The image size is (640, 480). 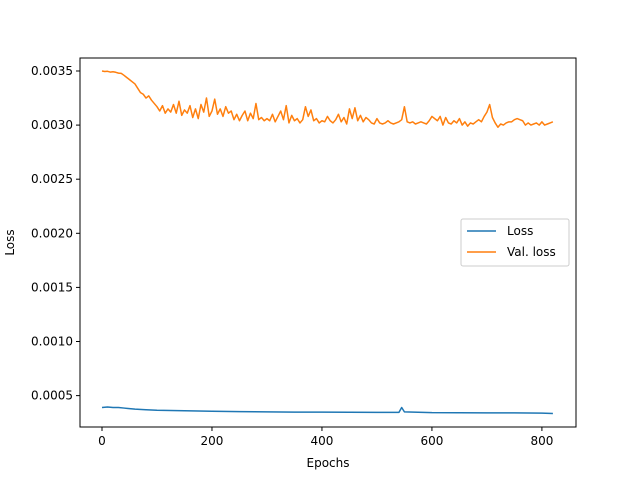 I want to click on series-line-loss, so click(x=327, y=410).